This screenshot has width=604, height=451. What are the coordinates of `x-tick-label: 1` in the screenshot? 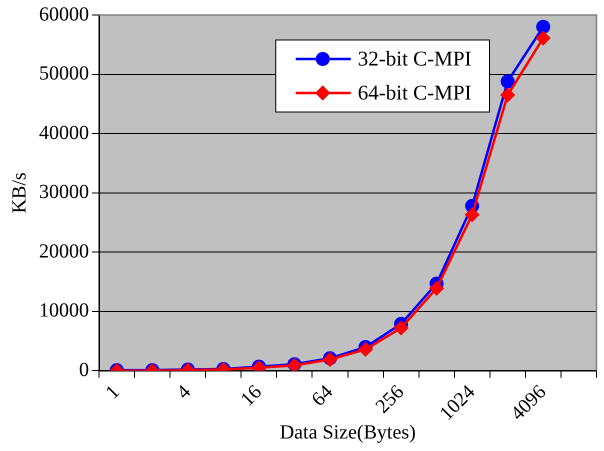 It's located at (112, 392).